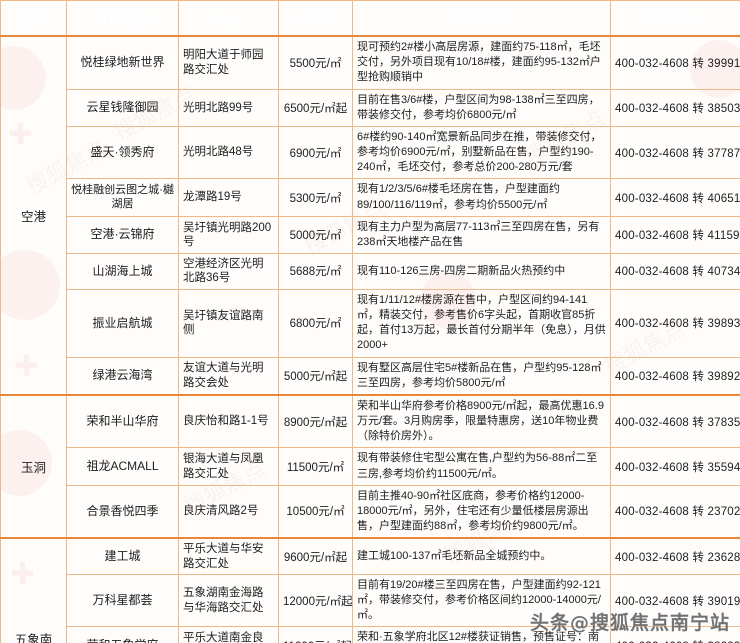 The width and height of the screenshot is (740, 643). I want to click on price-cell: 5300元/㎡, so click(315, 197).